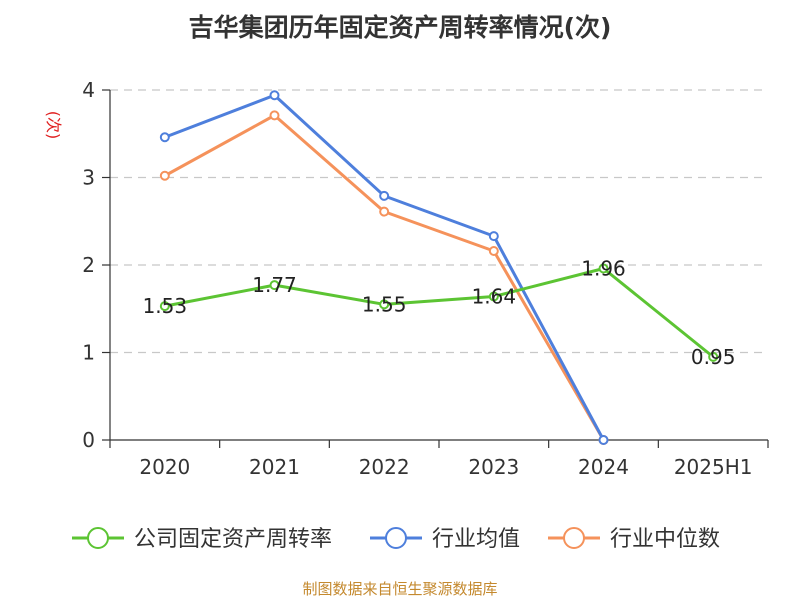 The image size is (800, 600). Describe the element at coordinates (713, 467) in the screenshot. I see `x-tick-label: 2025H1` at that location.